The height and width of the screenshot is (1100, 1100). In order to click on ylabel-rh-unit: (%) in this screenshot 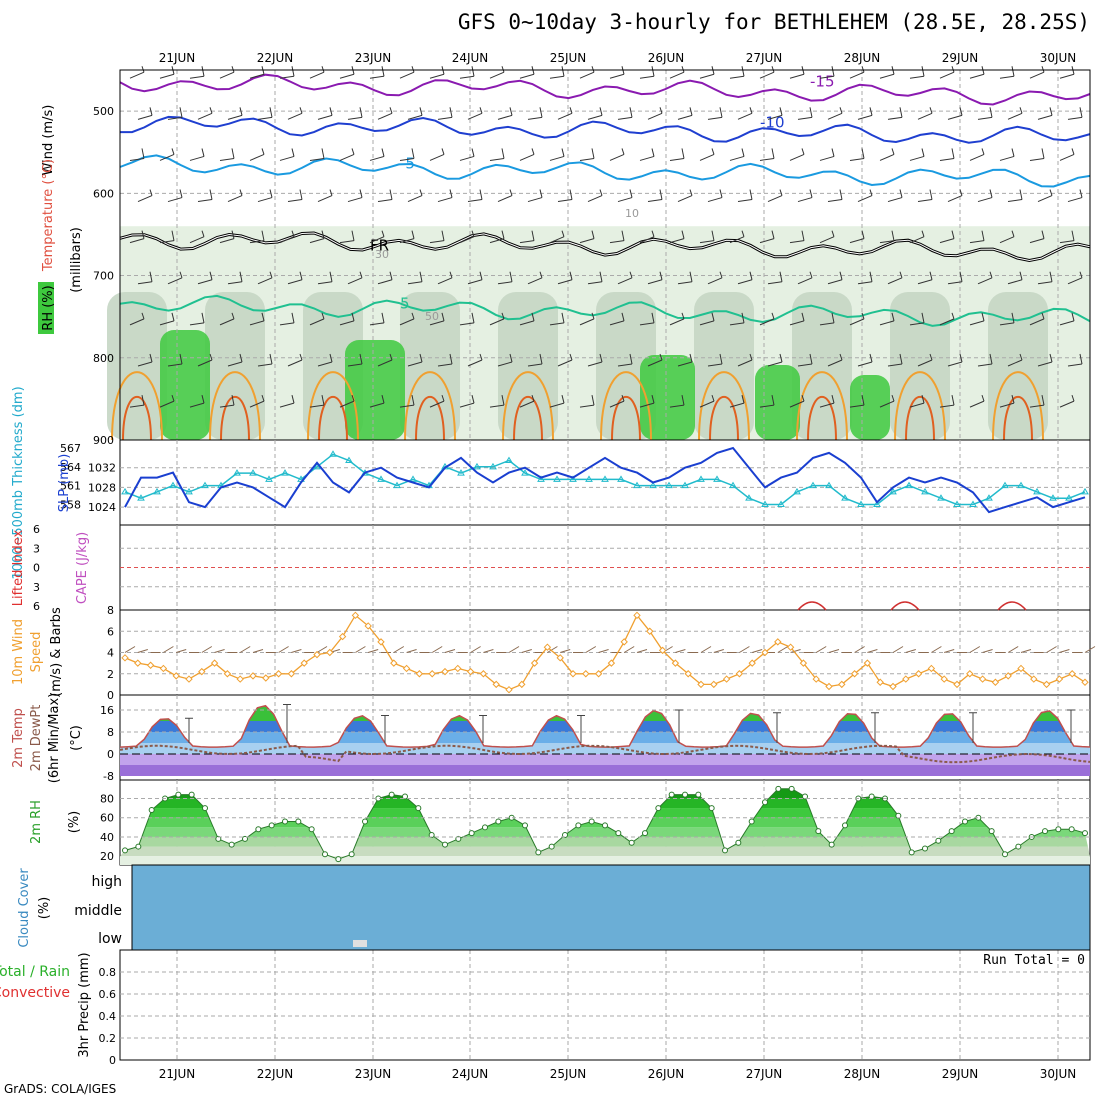, I will do `click(74, 822)`.